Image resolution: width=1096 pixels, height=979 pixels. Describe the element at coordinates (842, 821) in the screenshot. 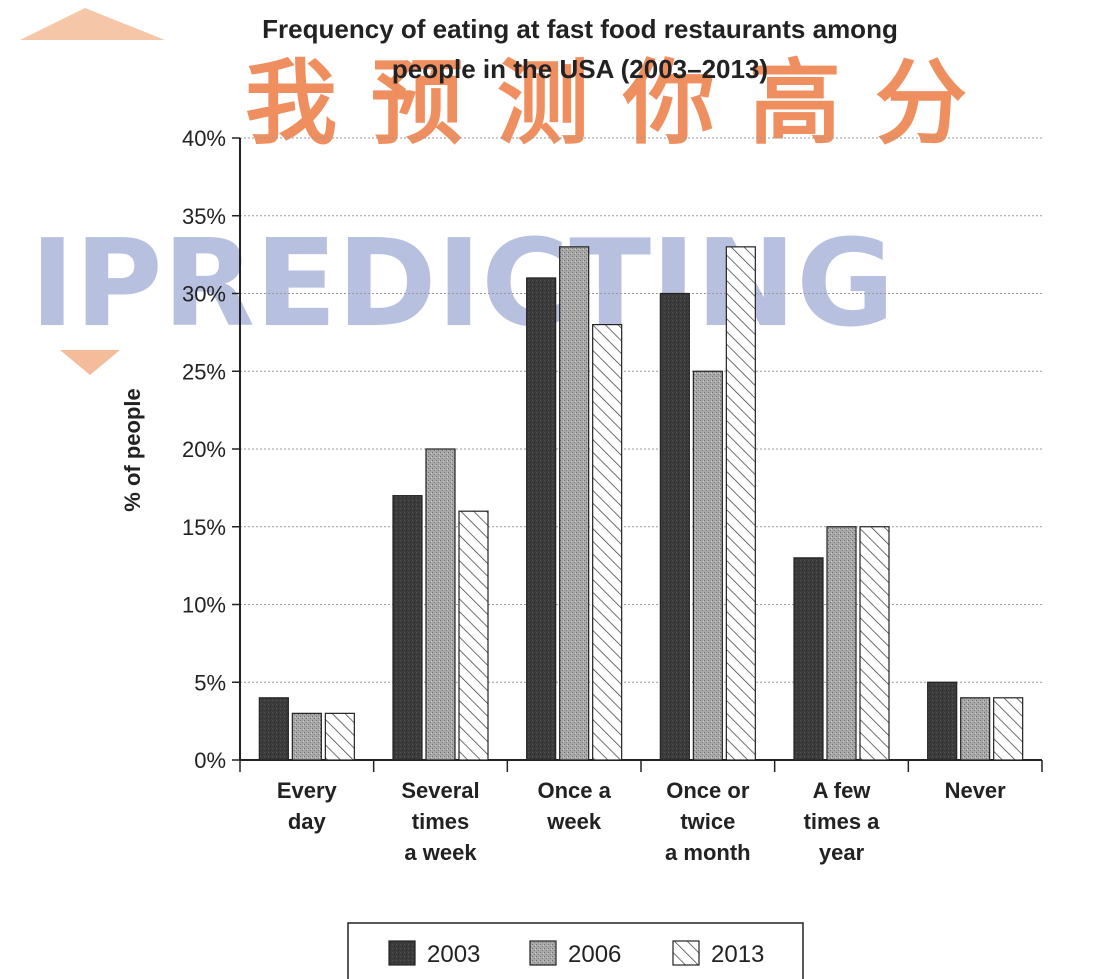

I see `x-category-label: times a` at that location.